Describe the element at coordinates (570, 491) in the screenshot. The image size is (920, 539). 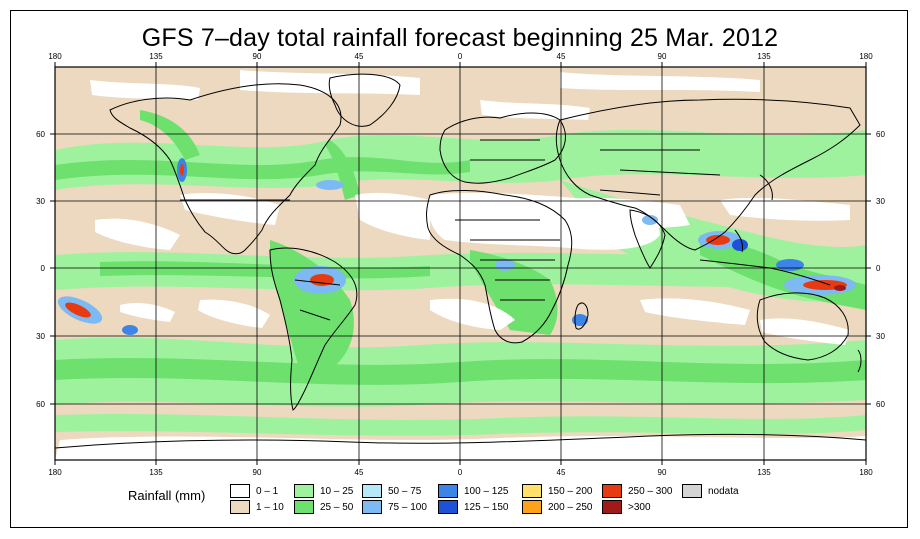
I see `legend-label: 150 – 200` at that location.